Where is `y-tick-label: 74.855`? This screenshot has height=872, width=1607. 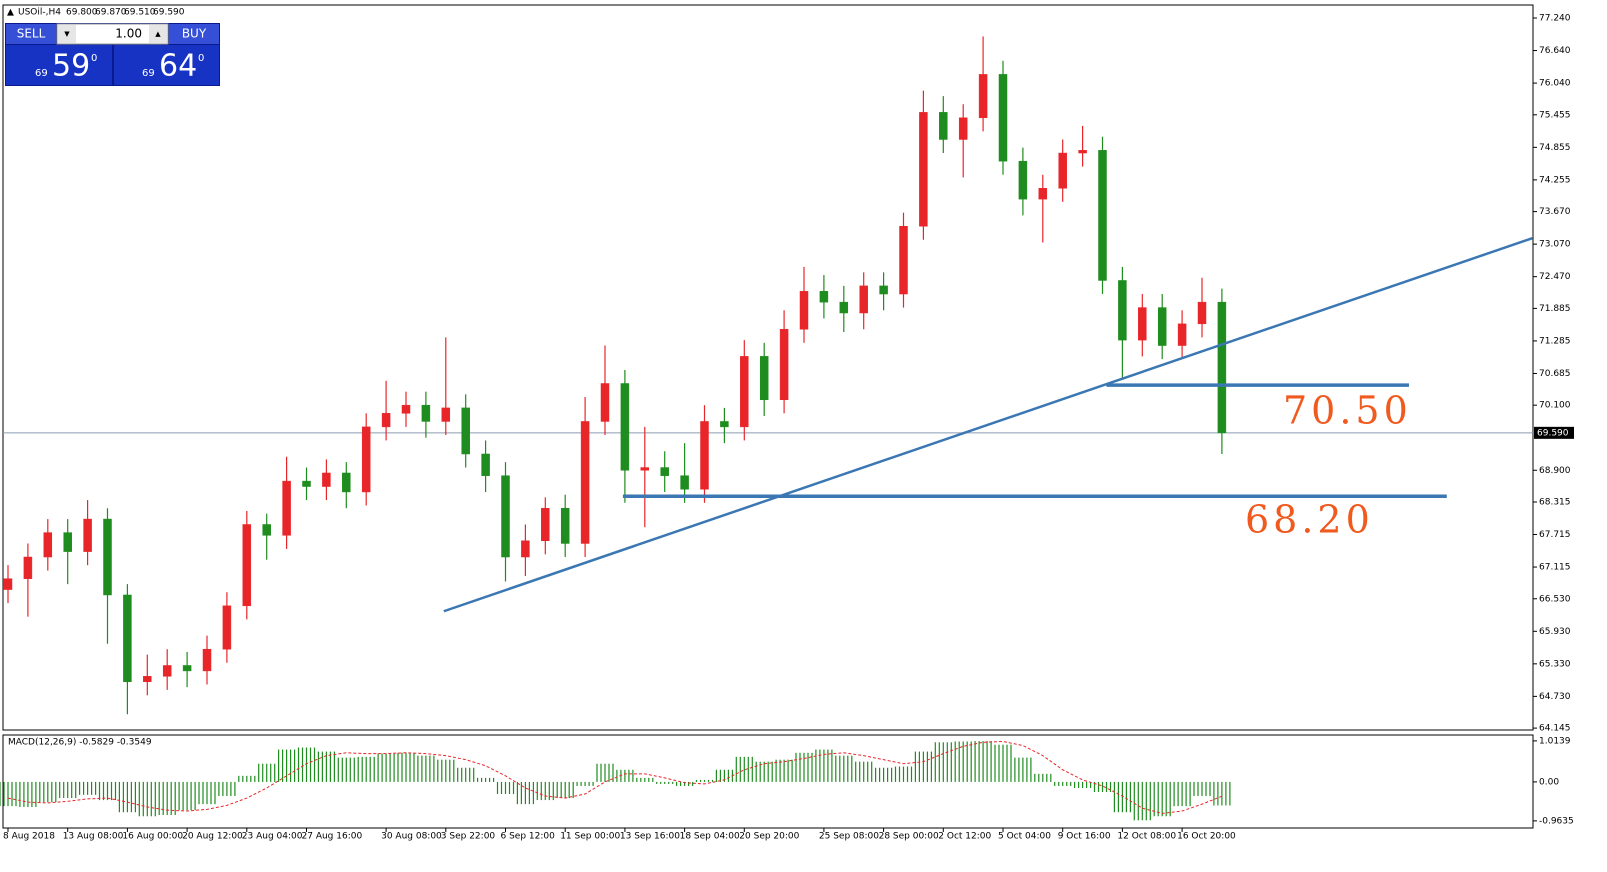
y-tick-label: 74.855 is located at coordinates (1555, 148).